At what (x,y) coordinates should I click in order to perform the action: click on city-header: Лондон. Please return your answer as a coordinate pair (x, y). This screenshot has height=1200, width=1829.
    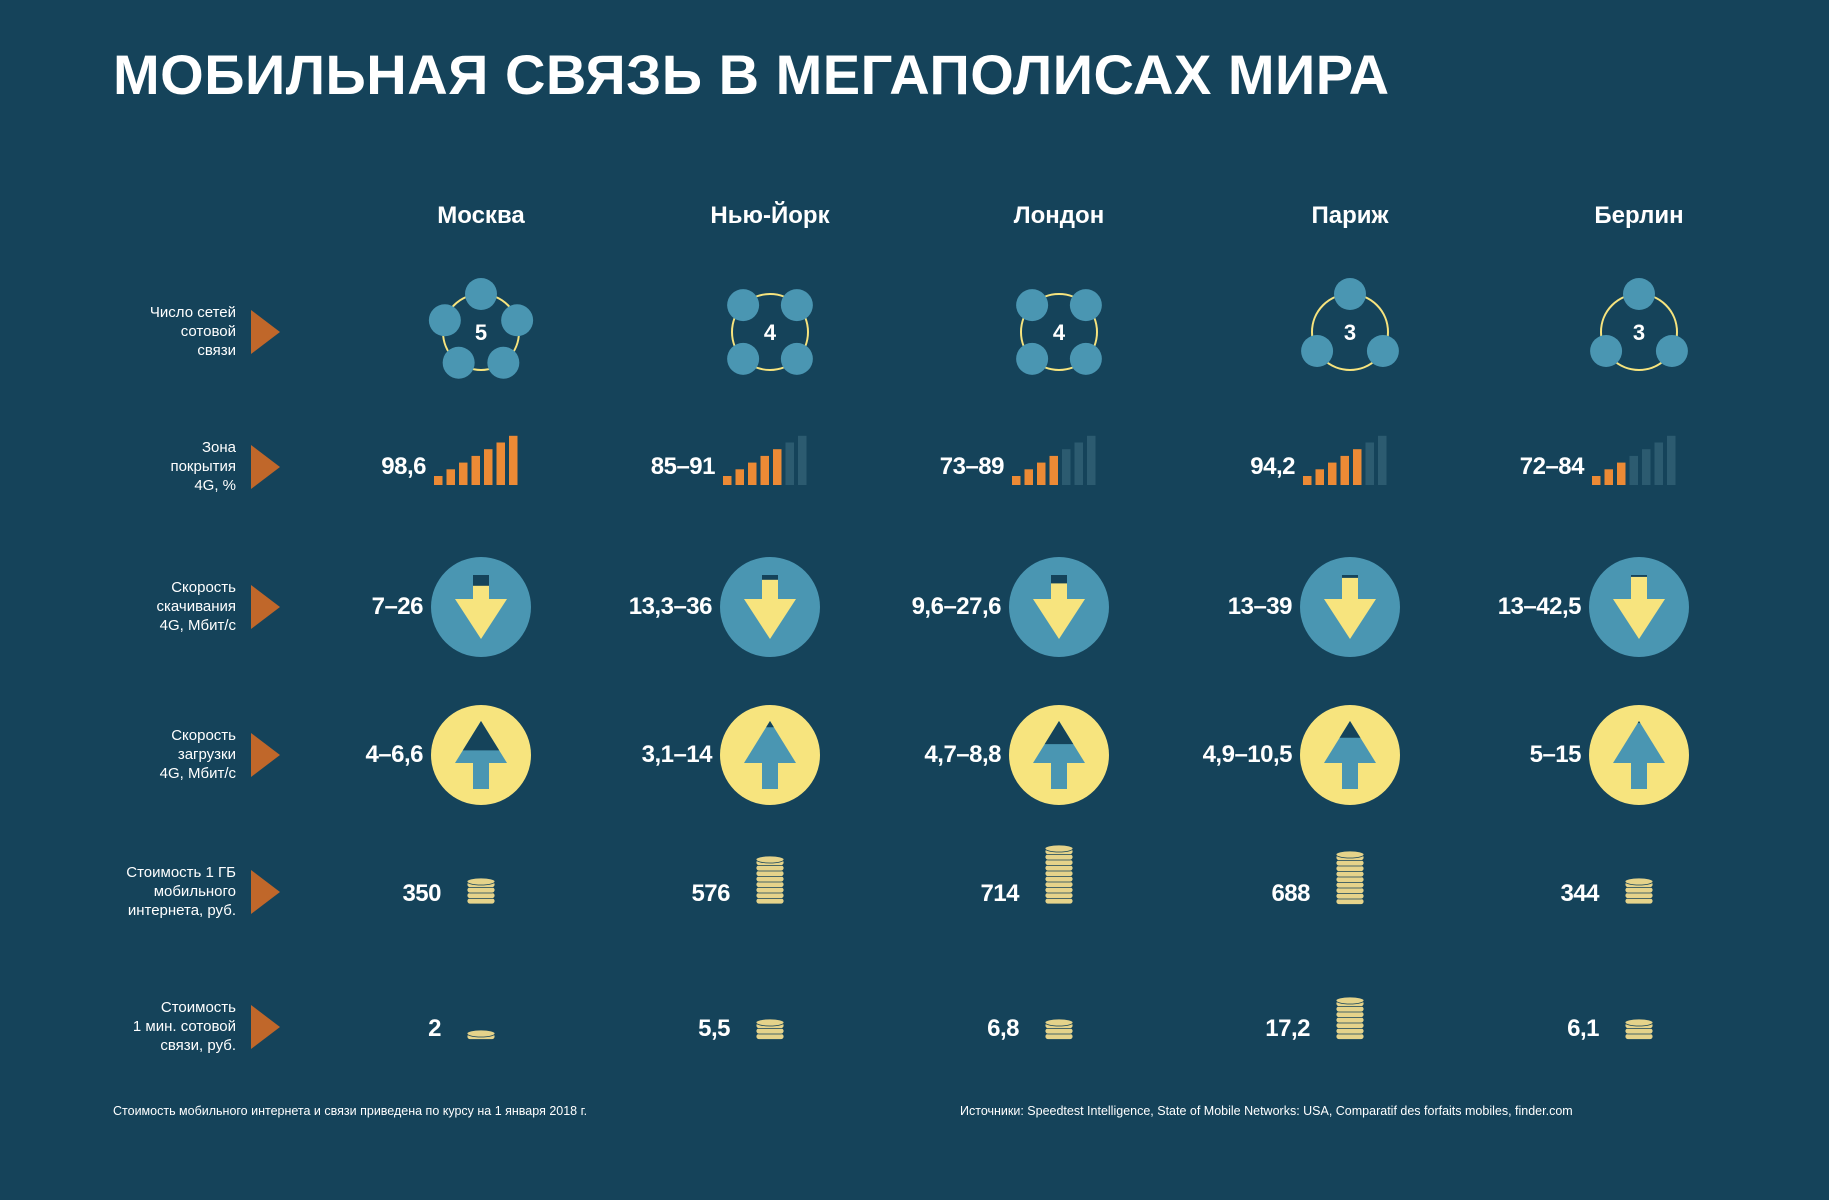
    Looking at the image, I should click on (1059, 215).